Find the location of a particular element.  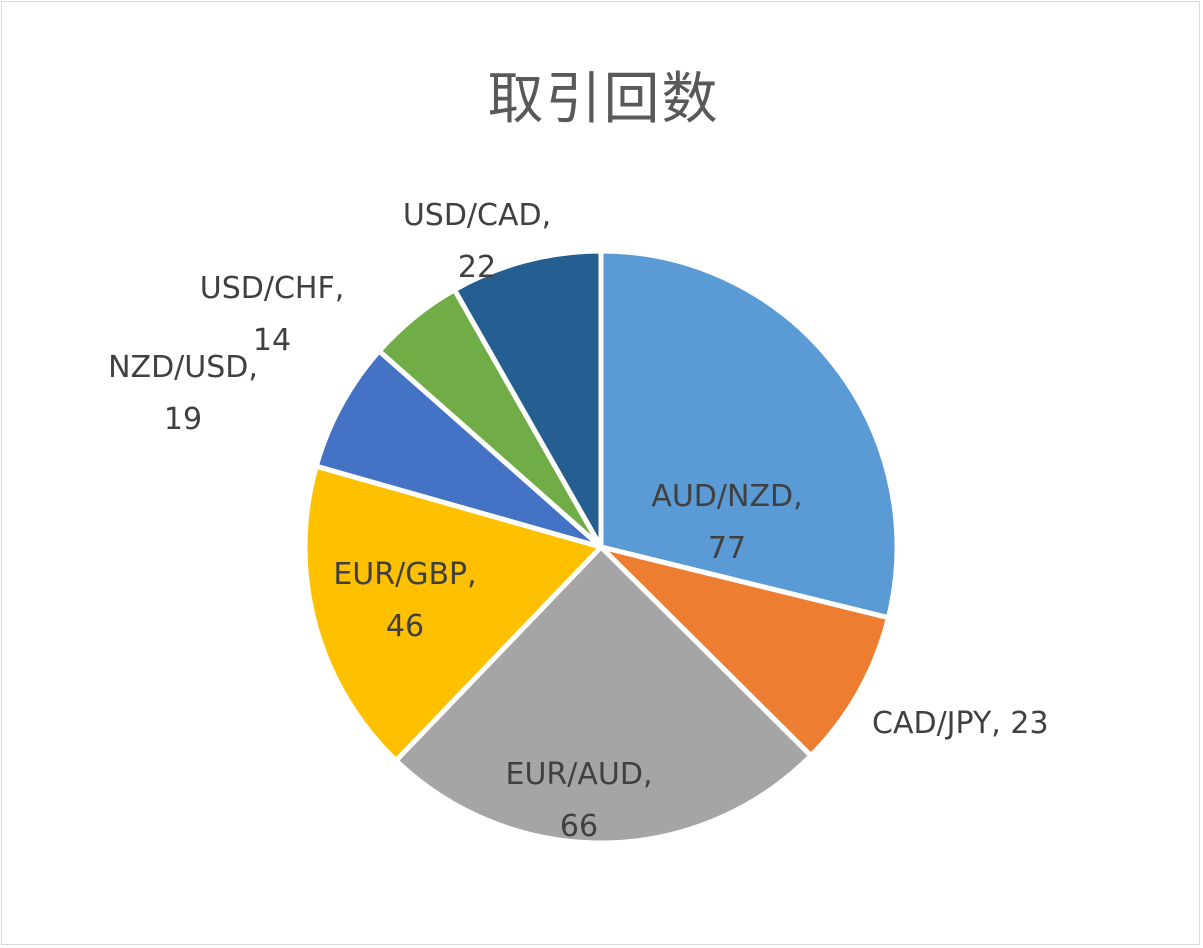

data-label-line: EUR/AUD, is located at coordinates (579, 774).